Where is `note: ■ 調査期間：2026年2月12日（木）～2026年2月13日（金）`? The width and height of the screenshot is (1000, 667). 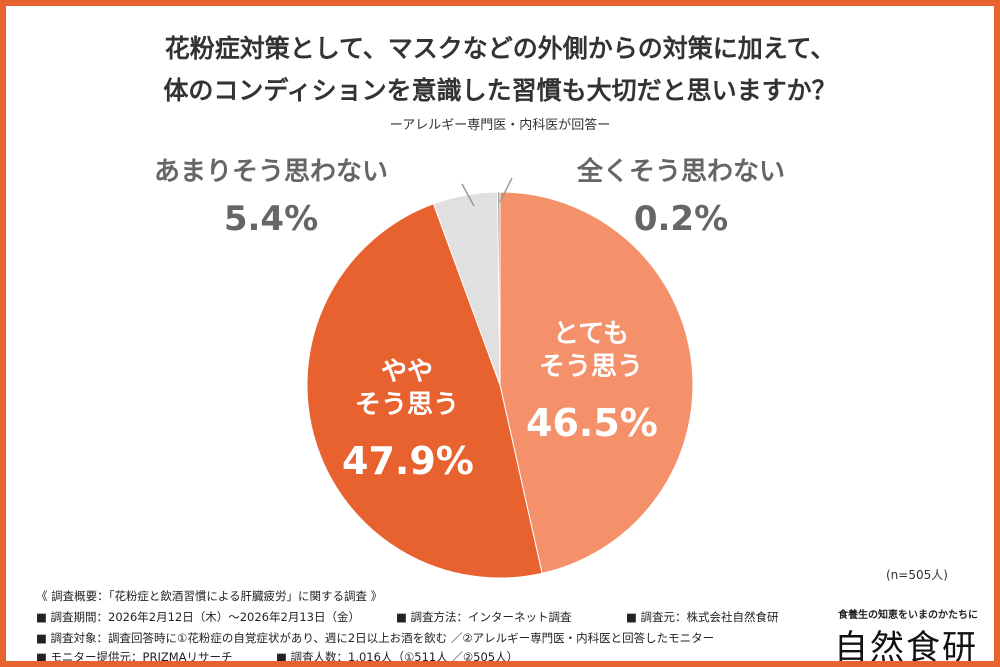
note: ■ 調査期間：2026年2月12日（木）～2026年2月13日（金） is located at coordinates (198, 617).